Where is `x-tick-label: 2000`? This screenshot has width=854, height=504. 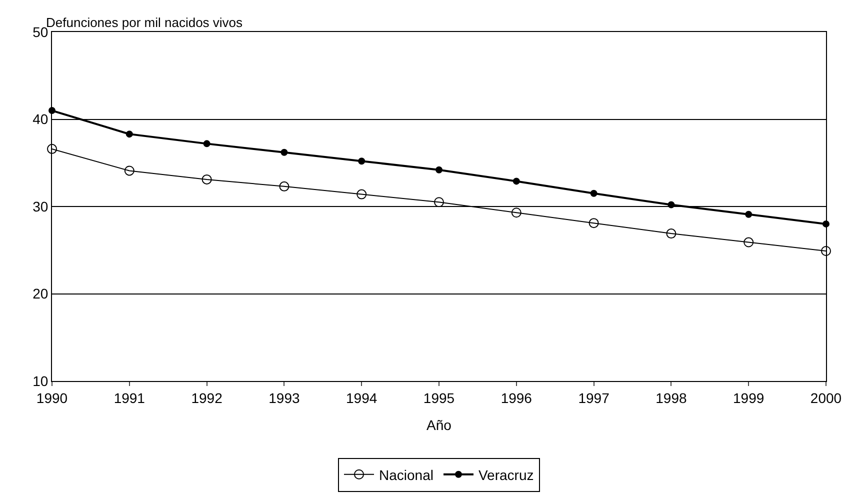
x-tick-label: 2000 is located at coordinates (826, 398).